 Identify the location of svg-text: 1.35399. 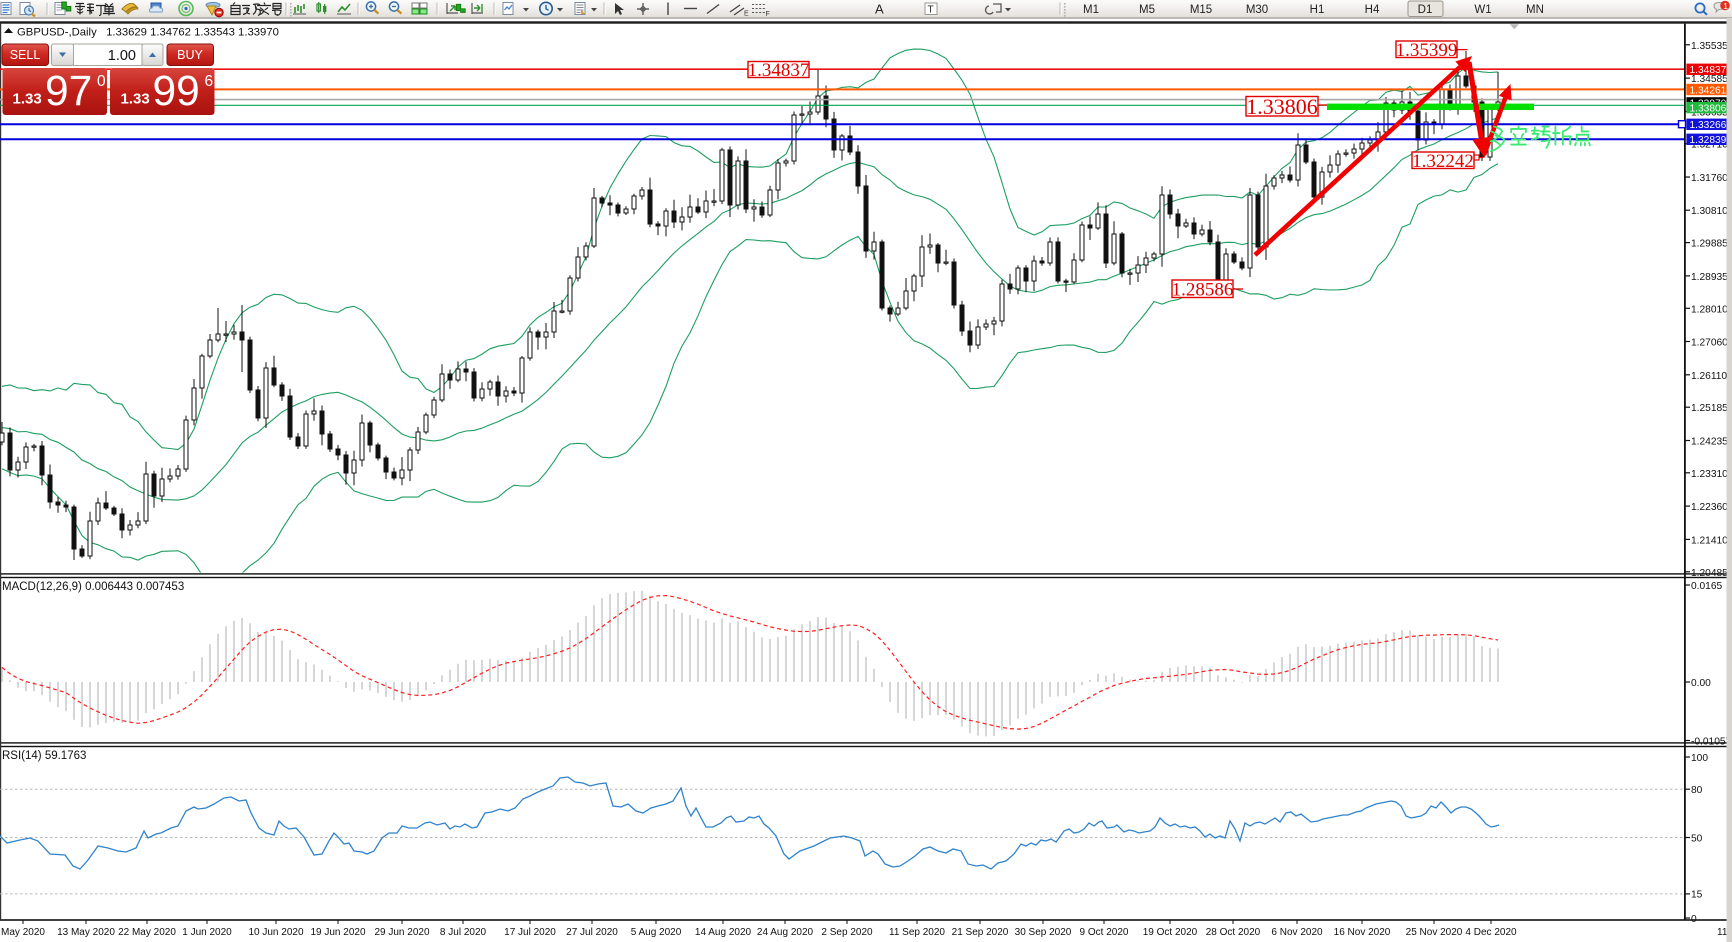
(1427, 50).